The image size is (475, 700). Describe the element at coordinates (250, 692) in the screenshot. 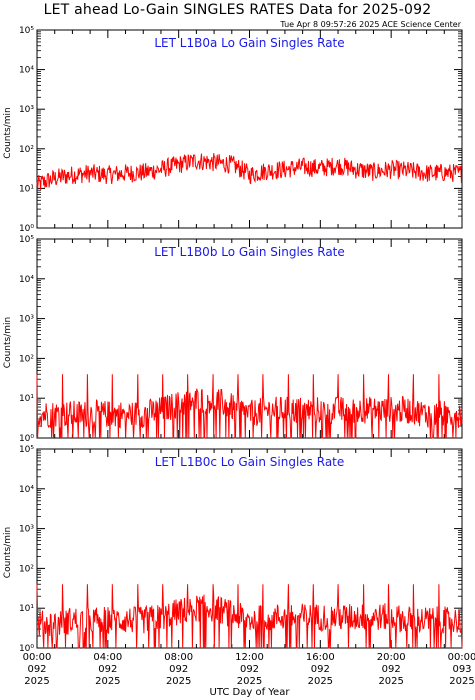

I see `x-axis-label: UTC Day of Year` at that location.